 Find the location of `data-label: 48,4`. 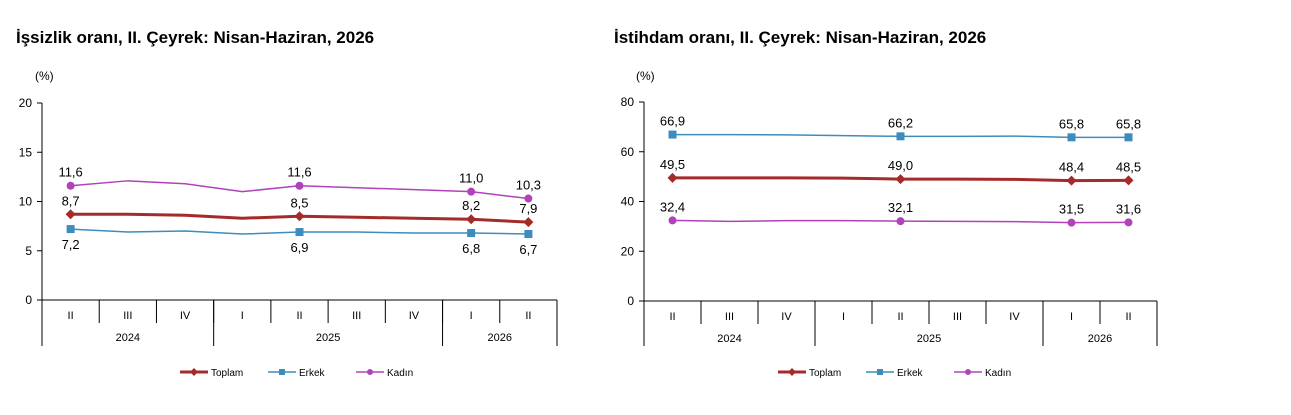

data-label: 48,4 is located at coordinates (1071, 167).